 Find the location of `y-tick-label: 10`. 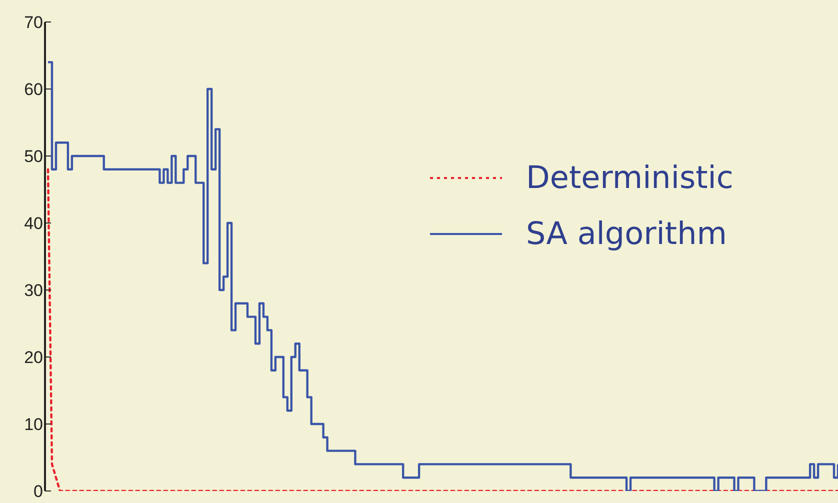

y-tick-label: 10 is located at coordinates (33, 424).